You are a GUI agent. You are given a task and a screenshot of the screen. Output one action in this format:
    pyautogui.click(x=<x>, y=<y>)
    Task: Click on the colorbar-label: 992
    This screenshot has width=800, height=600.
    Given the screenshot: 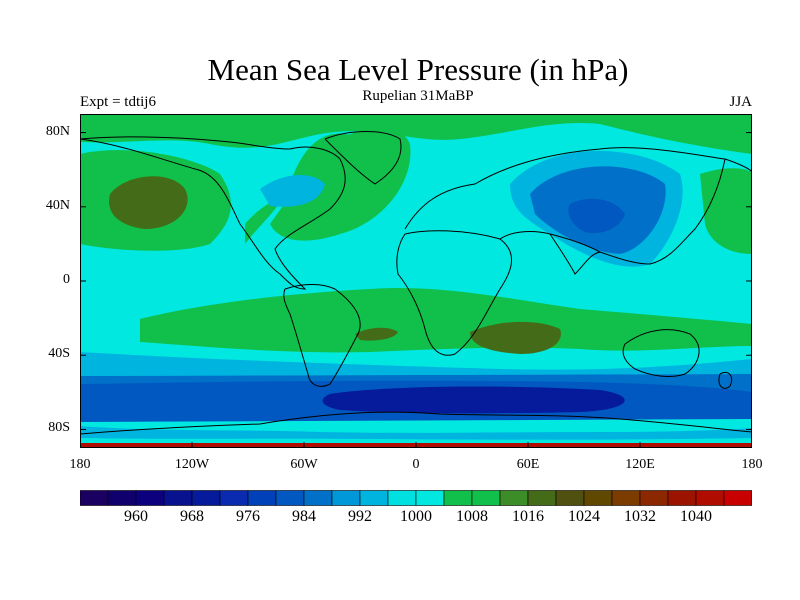 What is the action you would take?
    pyautogui.click(x=360, y=516)
    